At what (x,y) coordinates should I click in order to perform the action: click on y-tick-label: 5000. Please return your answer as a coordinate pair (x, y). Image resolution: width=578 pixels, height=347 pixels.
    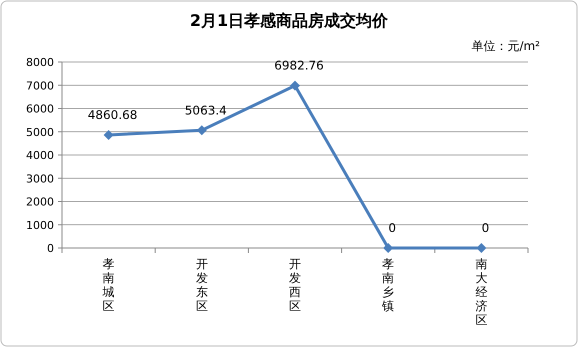
    Looking at the image, I should click on (40, 132).